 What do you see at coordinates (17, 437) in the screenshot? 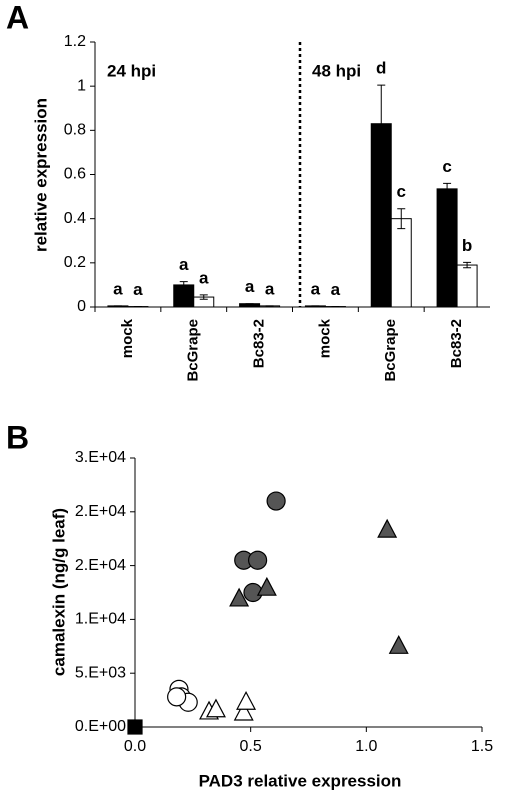
I see `panel-label: B` at bounding box center [17, 437].